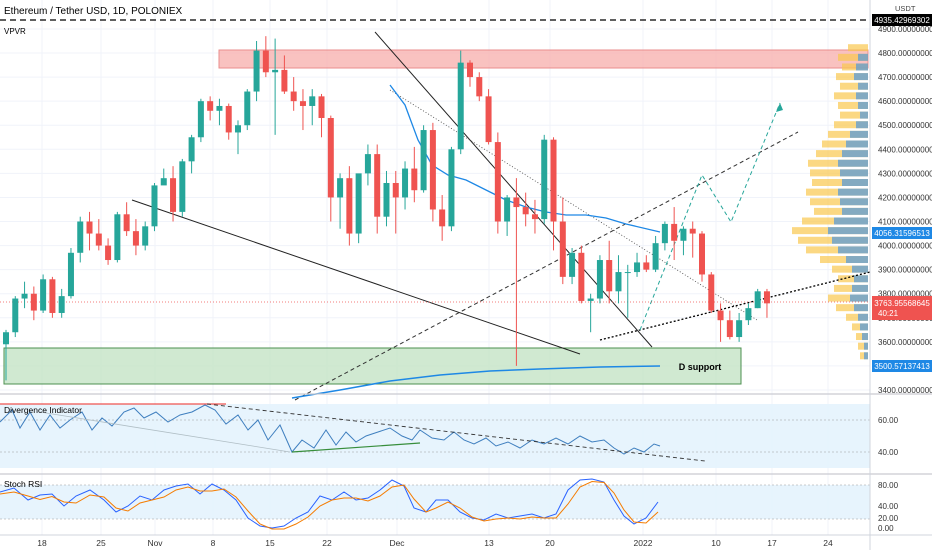 This screenshot has height=550, width=932. I want to click on vpvr-label: VPVR, so click(15, 31).